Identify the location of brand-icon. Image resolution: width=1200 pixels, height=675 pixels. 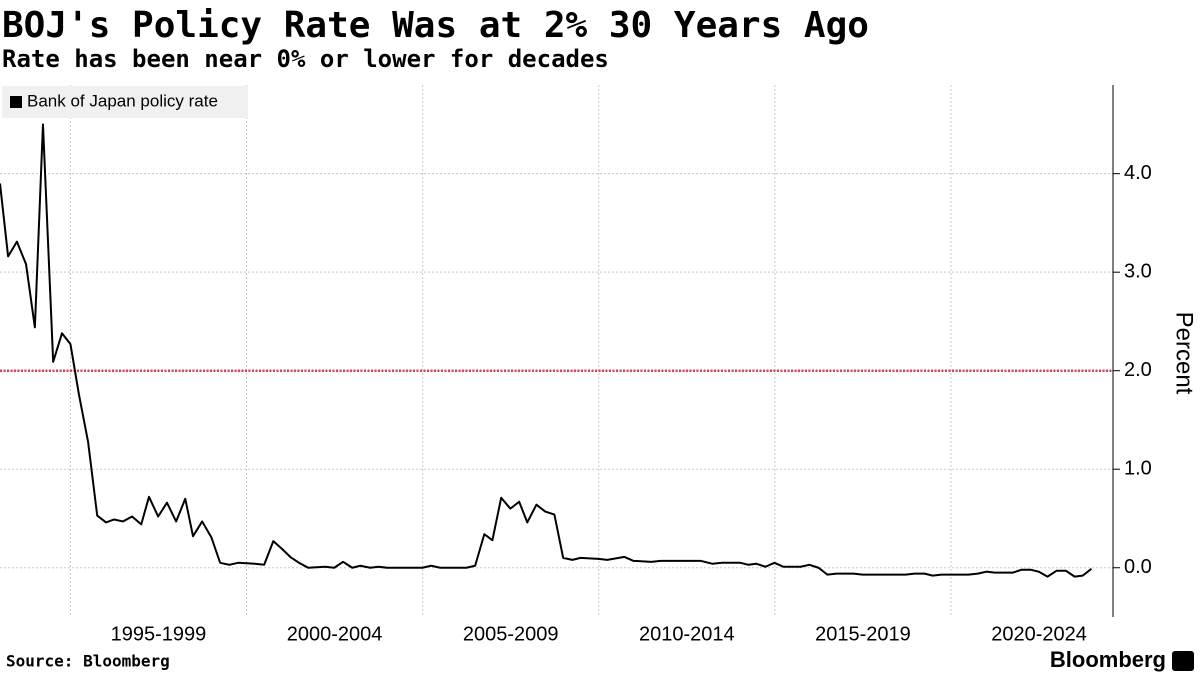
(1183, 661).